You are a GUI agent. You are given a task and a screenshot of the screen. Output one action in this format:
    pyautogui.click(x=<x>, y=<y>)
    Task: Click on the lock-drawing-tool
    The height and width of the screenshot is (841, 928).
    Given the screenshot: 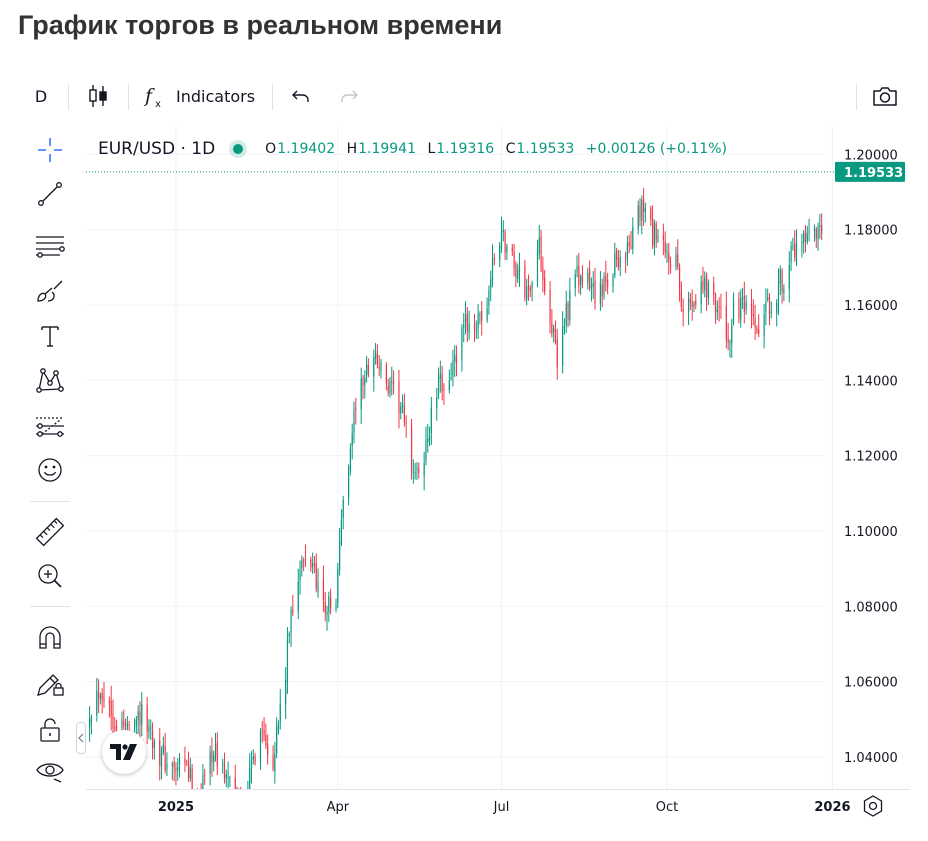 What is the action you would take?
    pyautogui.click(x=50, y=684)
    